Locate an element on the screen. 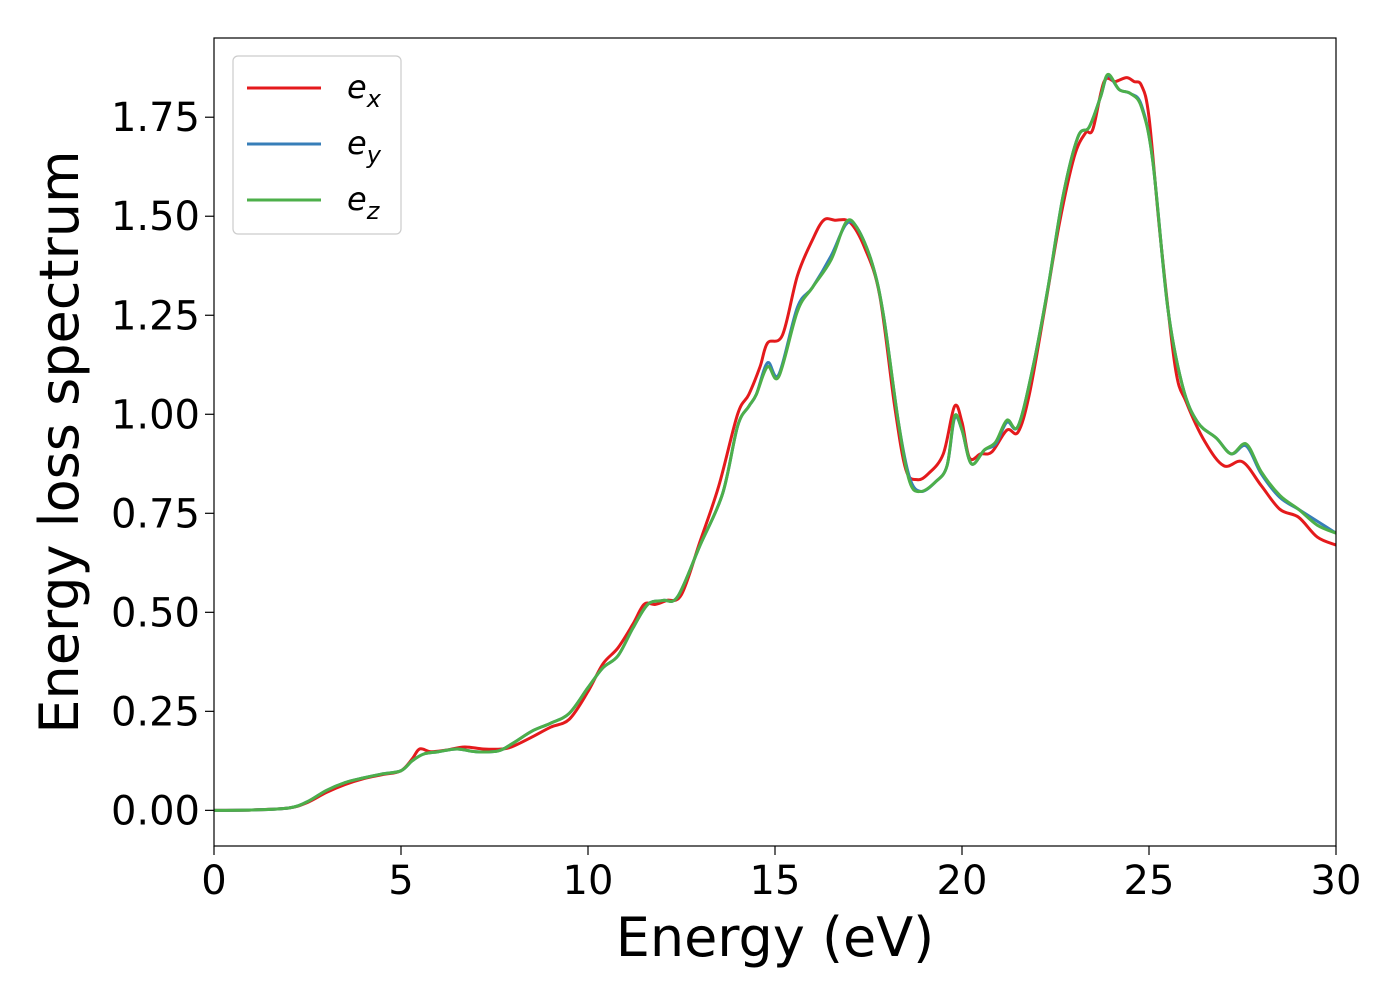 This screenshot has height=1000, width=1400. x-axis-title: Energy (eV) is located at coordinates (775, 937).